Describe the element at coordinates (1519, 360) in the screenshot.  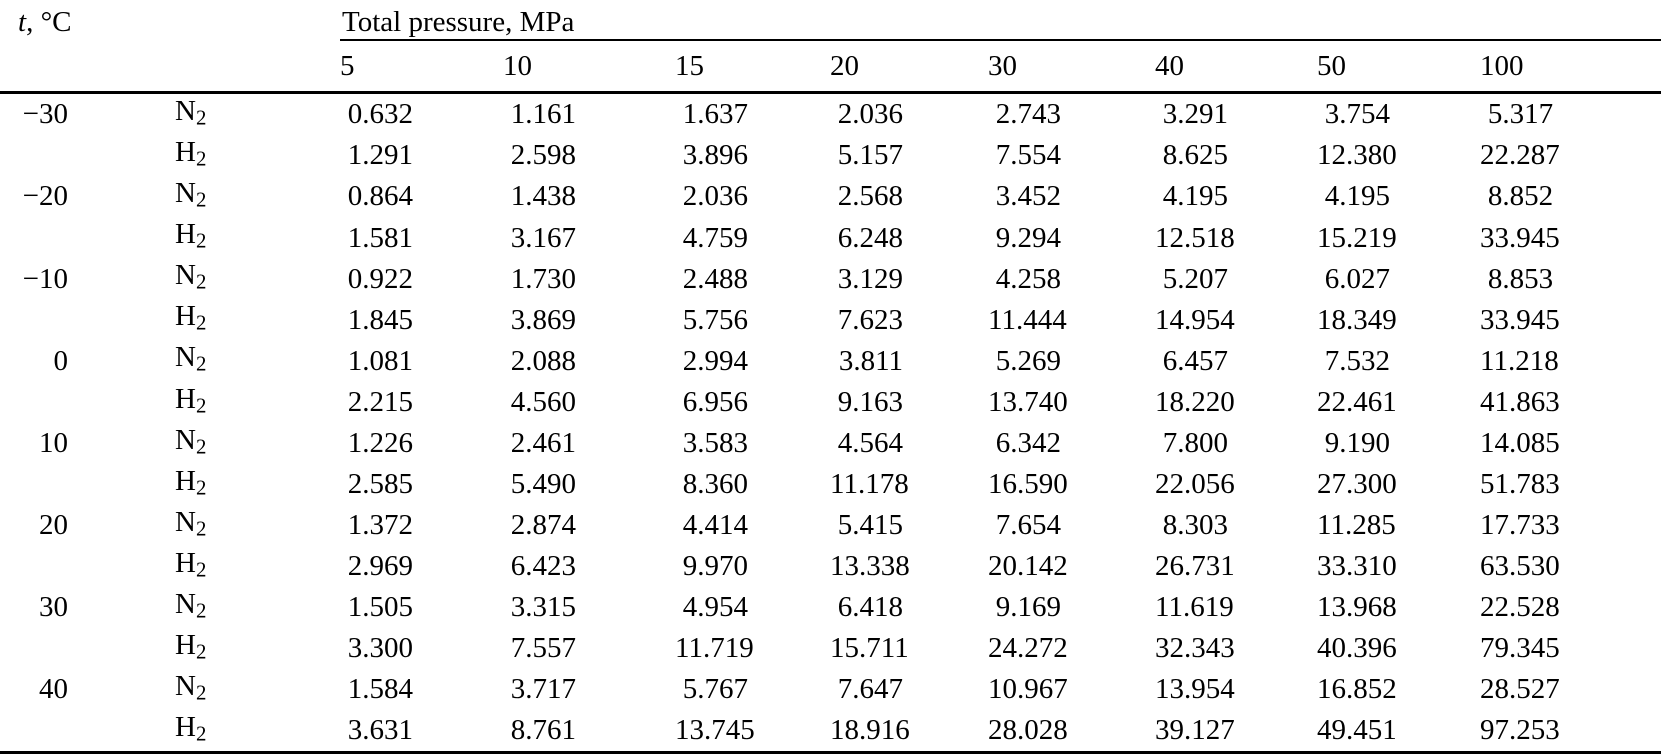
I see `value-cell: 11.218` at that location.